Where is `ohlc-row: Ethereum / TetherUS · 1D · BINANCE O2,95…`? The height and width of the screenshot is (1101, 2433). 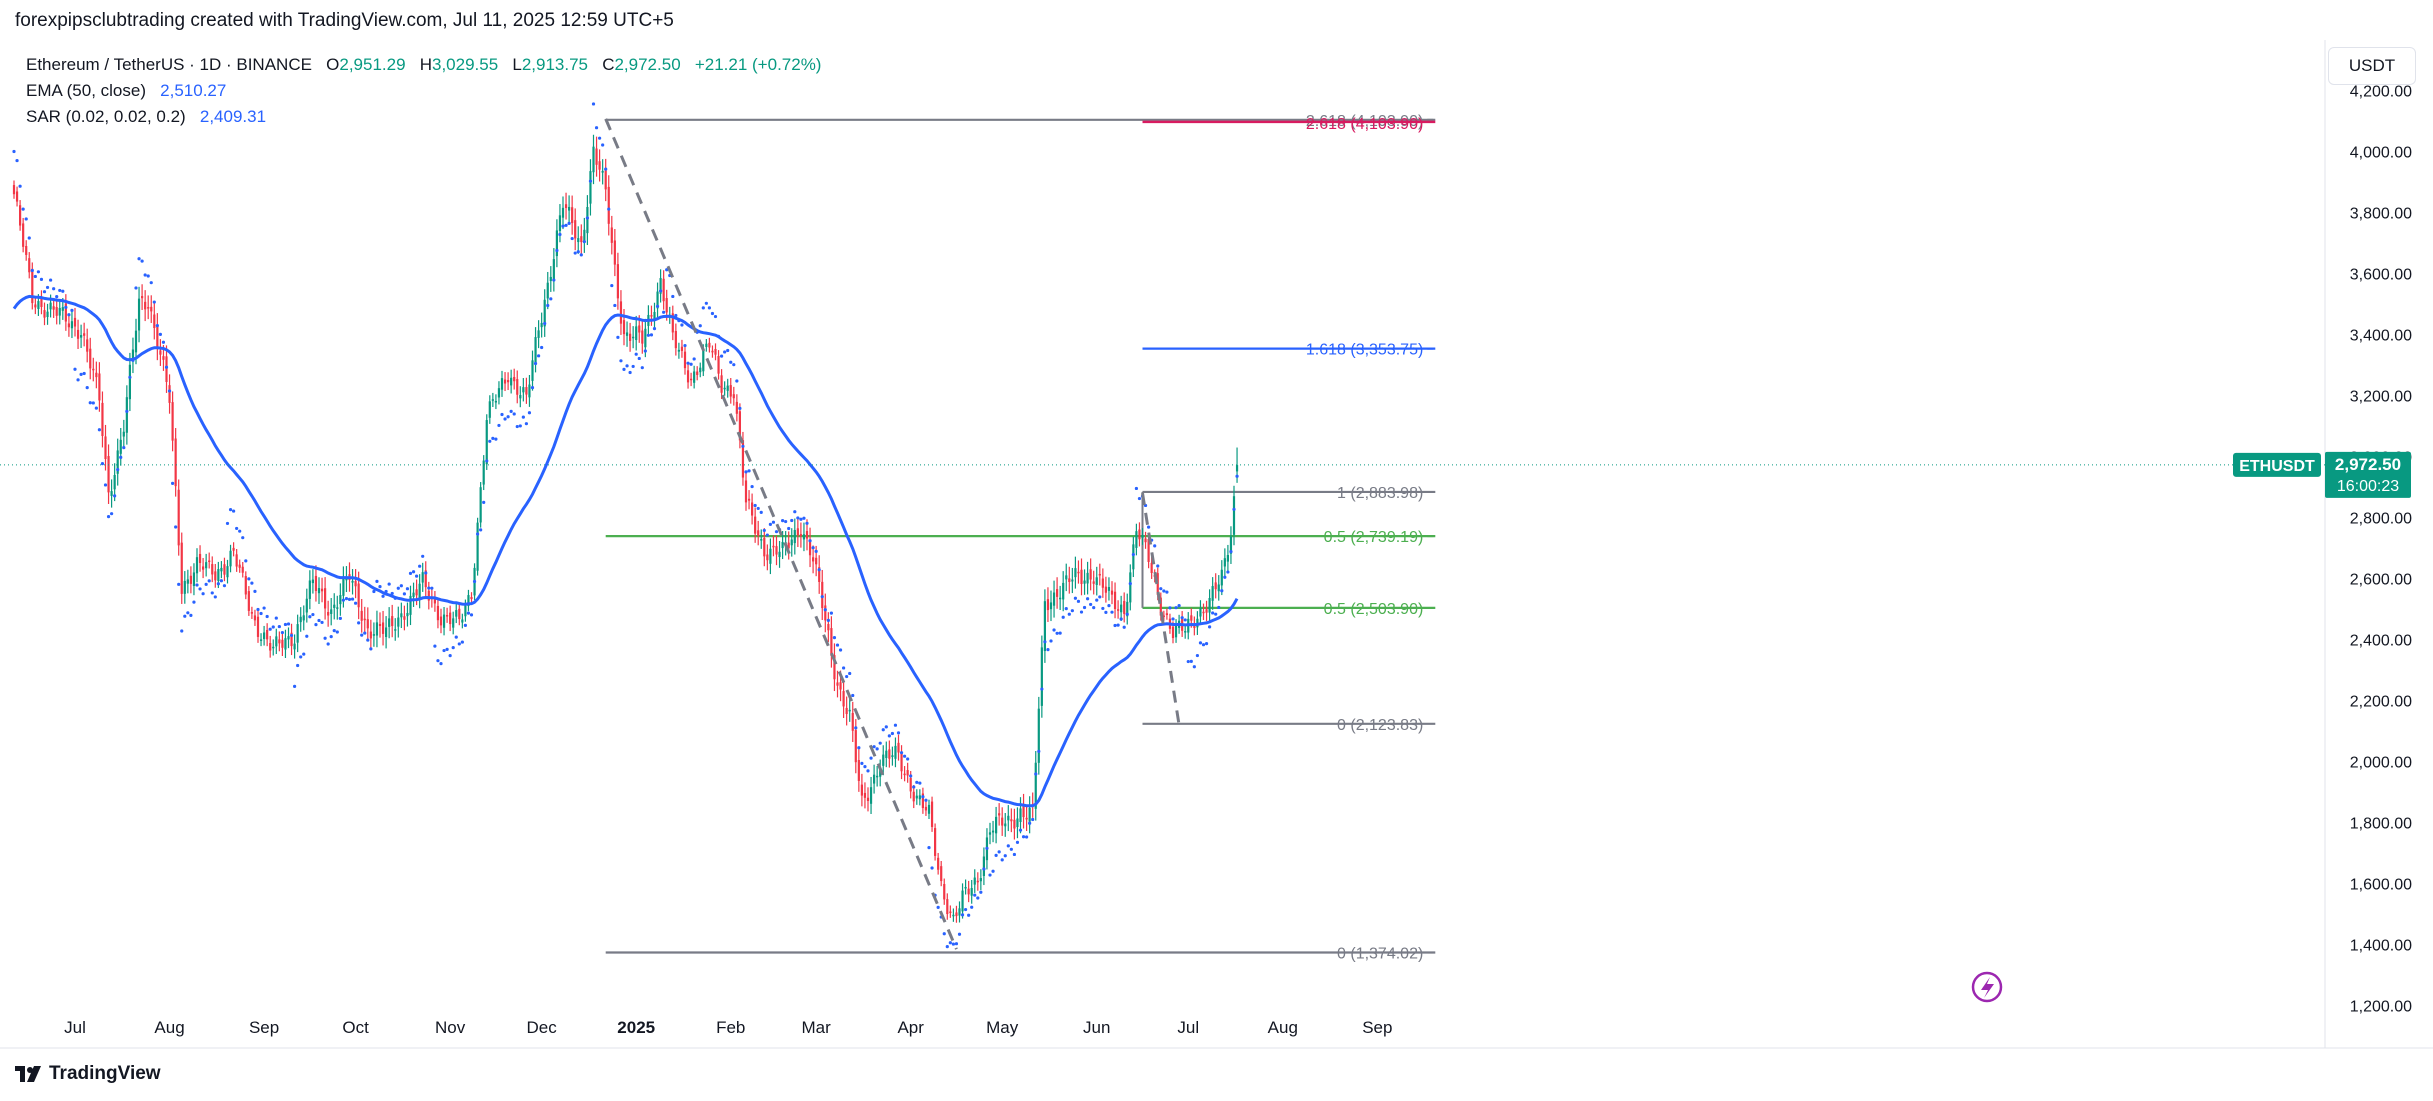 ohlc-row: Ethereum / TetherUS · 1D · BINANCE O2,95… is located at coordinates (423, 65).